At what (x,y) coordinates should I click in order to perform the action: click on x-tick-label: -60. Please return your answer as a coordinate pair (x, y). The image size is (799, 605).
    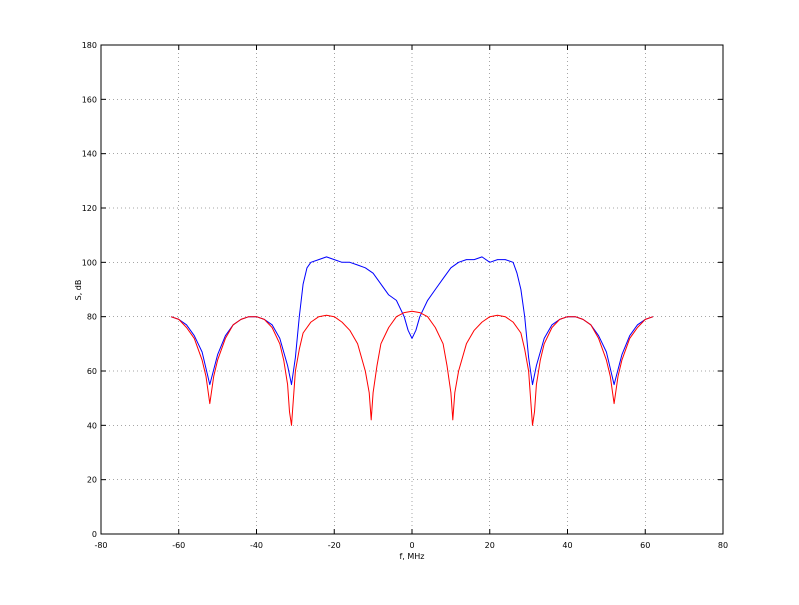
    Looking at the image, I should click on (178, 545).